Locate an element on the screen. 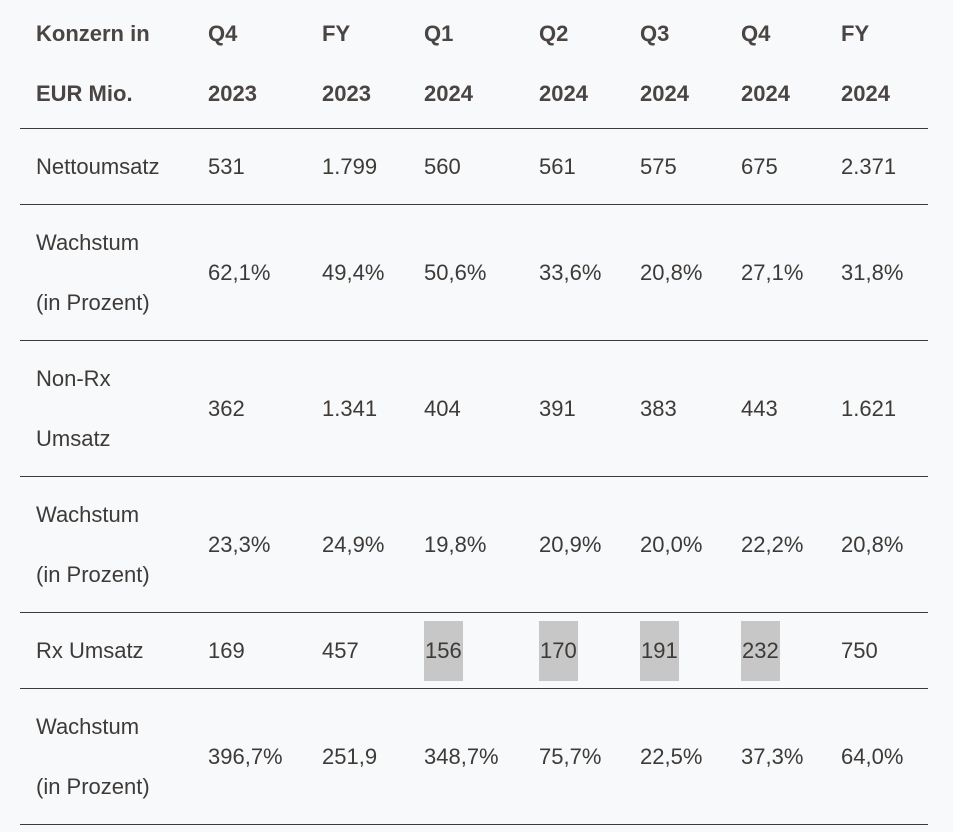  table-cell: 22,2% is located at coordinates (775, 544).